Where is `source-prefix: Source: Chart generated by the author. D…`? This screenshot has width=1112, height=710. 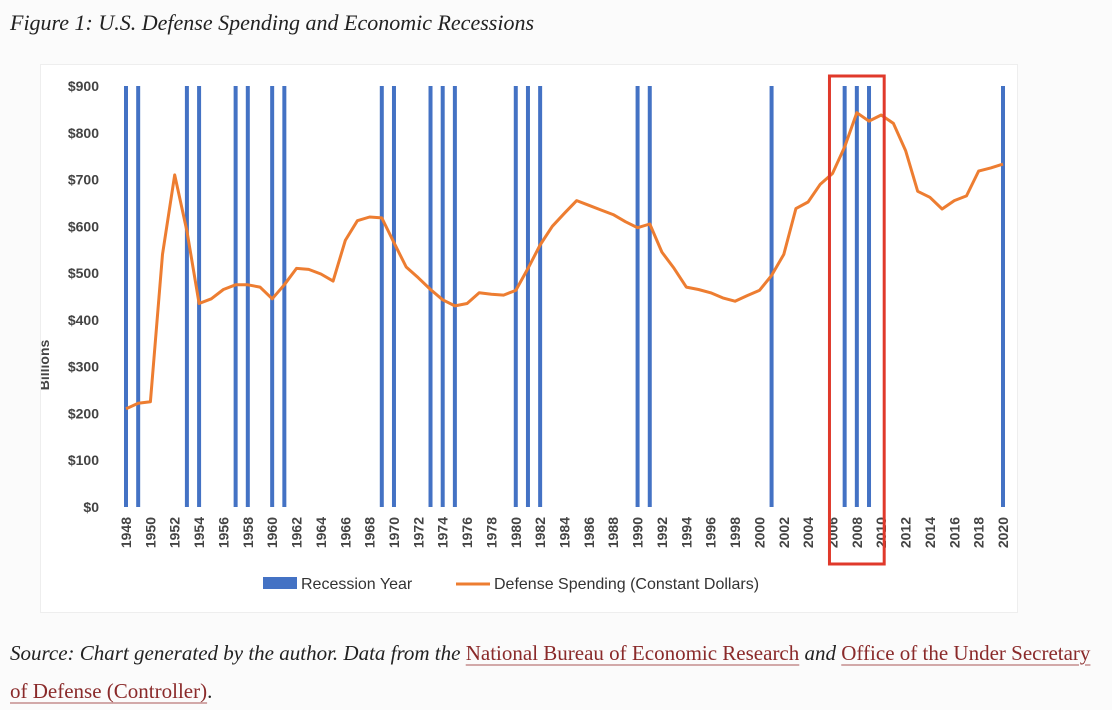
source-prefix: Source: Chart generated by the author. D… is located at coordinates (235, 653).